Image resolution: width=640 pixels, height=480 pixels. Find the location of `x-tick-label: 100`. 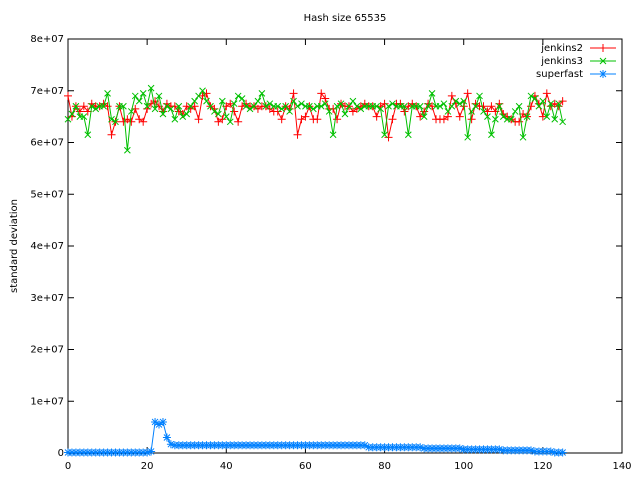

x-tick-label: 100 is located at coordinates (463, 466).